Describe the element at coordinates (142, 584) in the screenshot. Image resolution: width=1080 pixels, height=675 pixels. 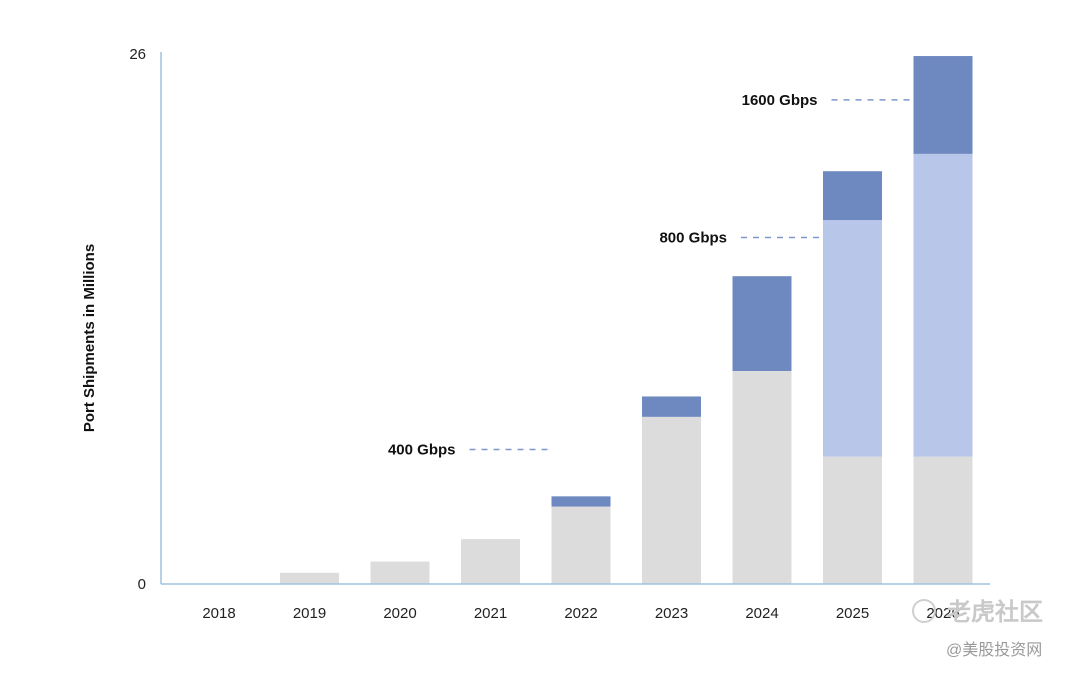
I see `y-tick-label: 0` at that location.